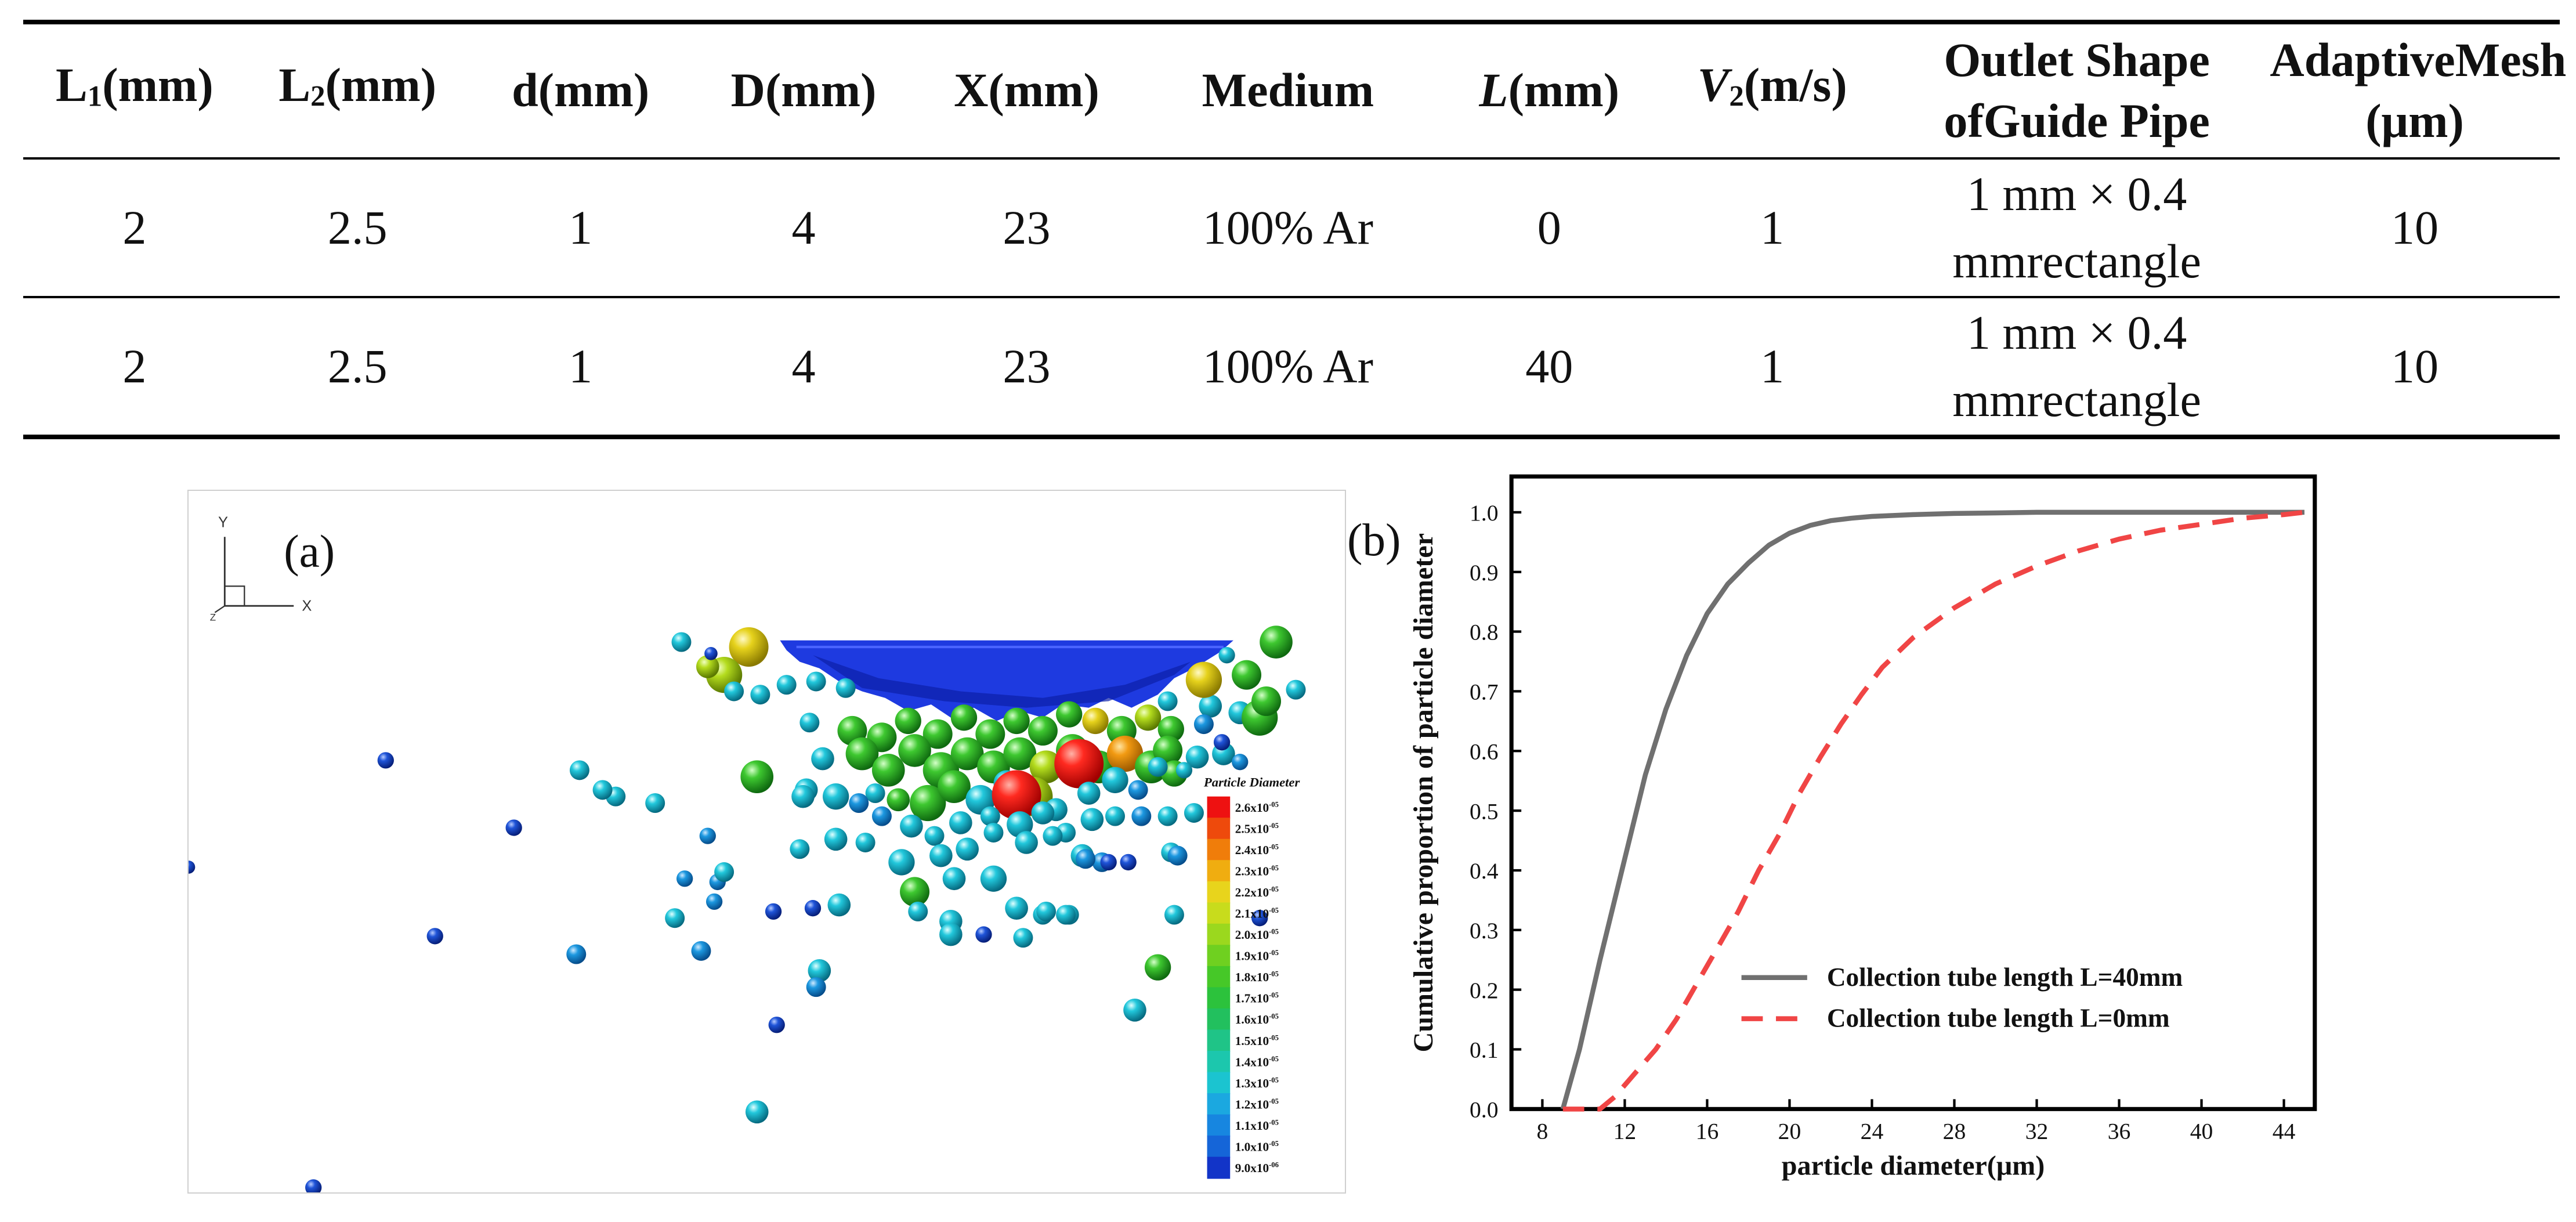 The image size is (2576, 1222). I want to click on colorbar-tick-label: 2.4x10-05, so click(1257, 849).